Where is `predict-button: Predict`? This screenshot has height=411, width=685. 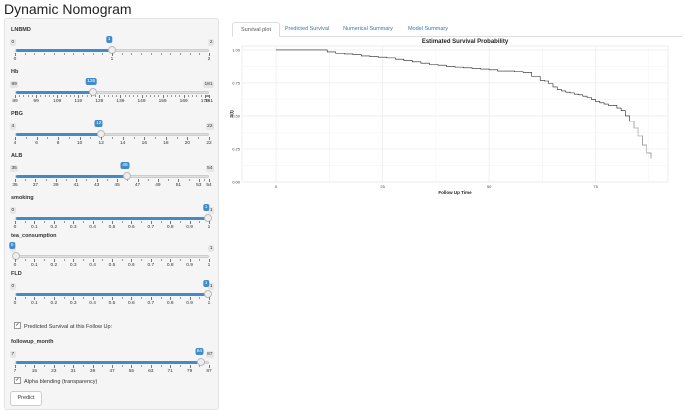 predict-button: Predict is located at coordinates (26, 398).